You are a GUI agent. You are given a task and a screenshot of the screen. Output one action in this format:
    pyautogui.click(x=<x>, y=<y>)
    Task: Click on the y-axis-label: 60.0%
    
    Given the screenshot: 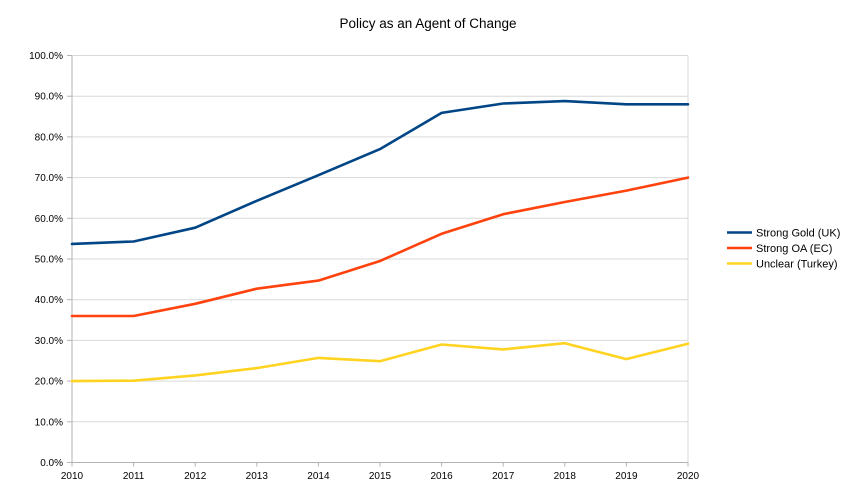 What is the action you would take?
    pyautogui.click(x=49, y=219)
    